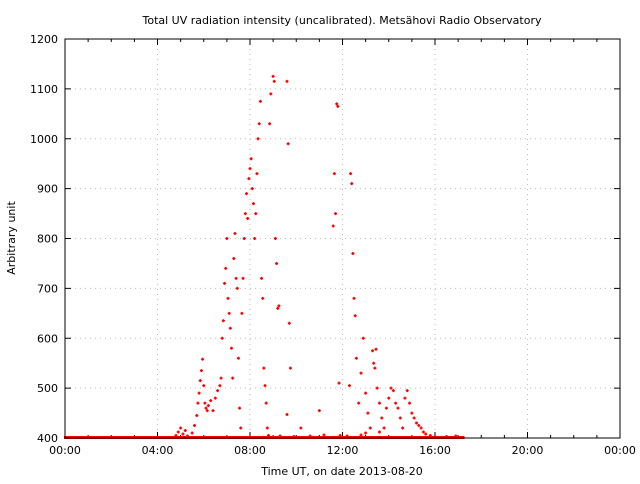 This screenshot has height=484, width=640. What do you see at coordinates (158, 450) in the screenshot?
I see `x-tick-label: 04:00` at bounding box center [158, 450].